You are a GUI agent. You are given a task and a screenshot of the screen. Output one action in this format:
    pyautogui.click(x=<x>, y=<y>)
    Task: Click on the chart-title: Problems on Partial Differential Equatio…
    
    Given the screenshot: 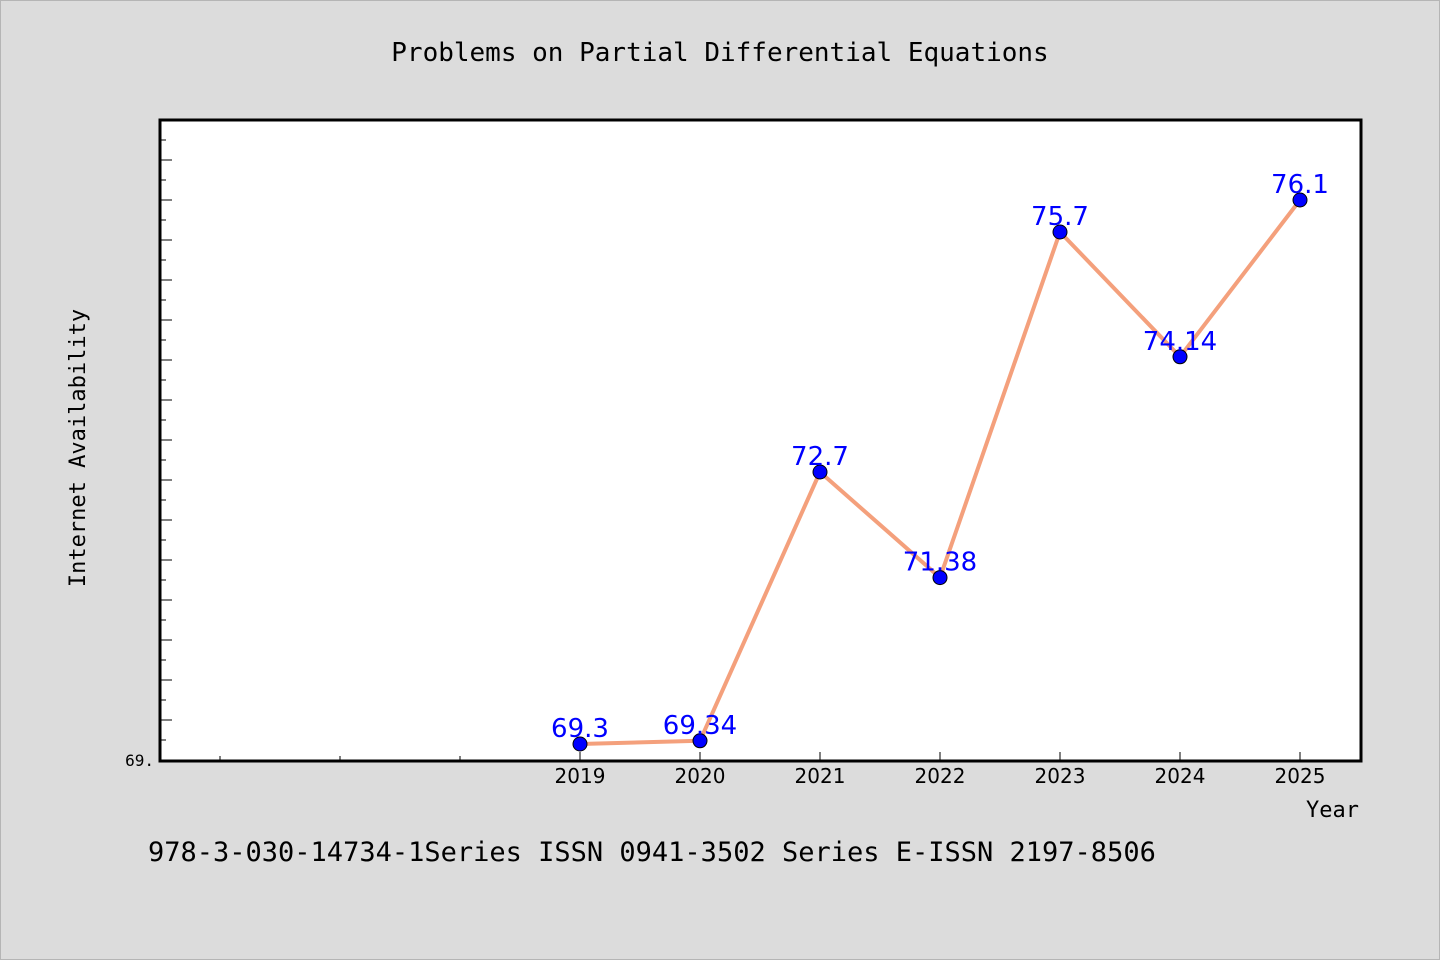 What is the action you would take?
    pyautogui.click(x=719, y=53)
    